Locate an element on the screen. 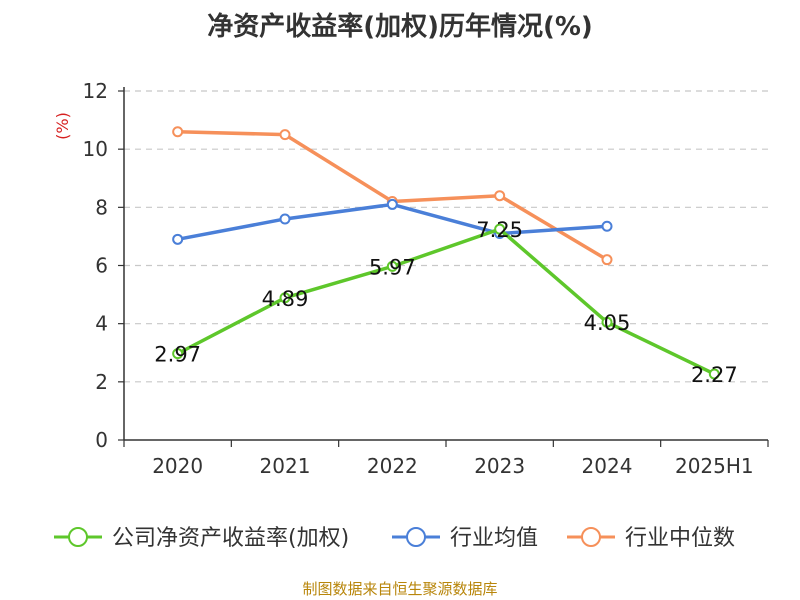  data-label: 5.97 is located at coordinates (392, 267).